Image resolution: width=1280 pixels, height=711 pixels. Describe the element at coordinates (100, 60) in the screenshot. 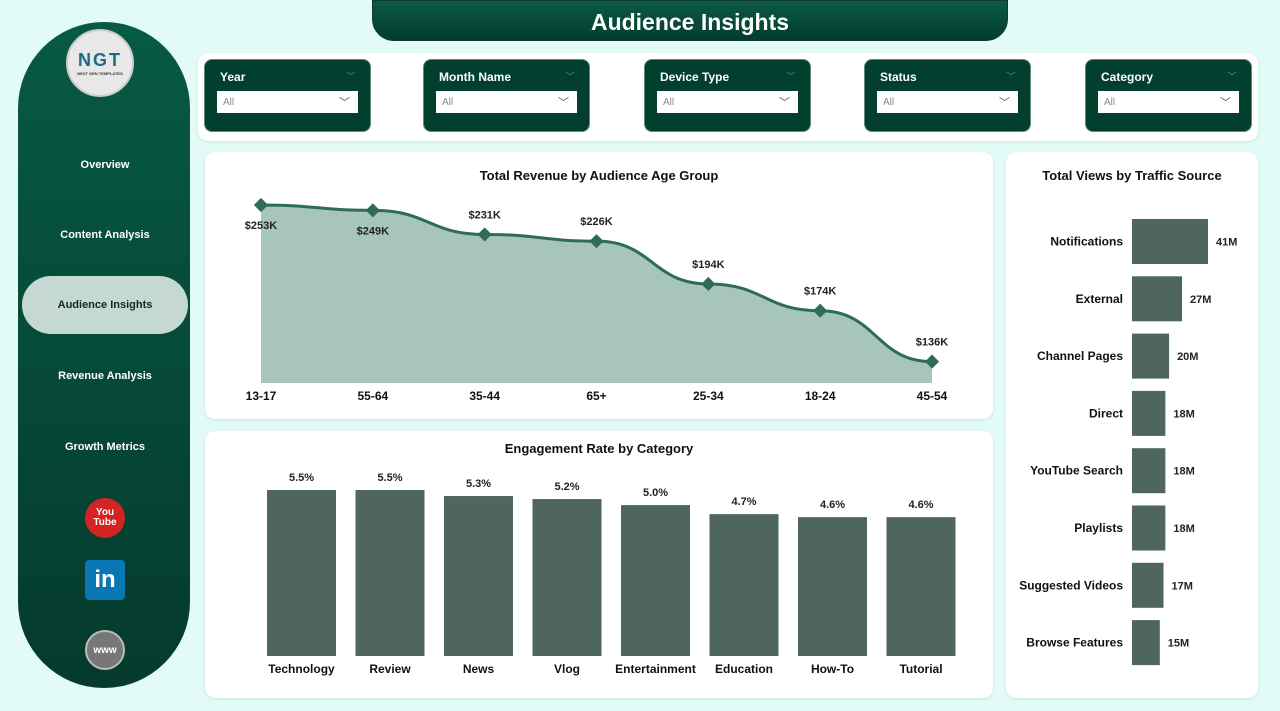

I see `logo-text: NGT` at that location.